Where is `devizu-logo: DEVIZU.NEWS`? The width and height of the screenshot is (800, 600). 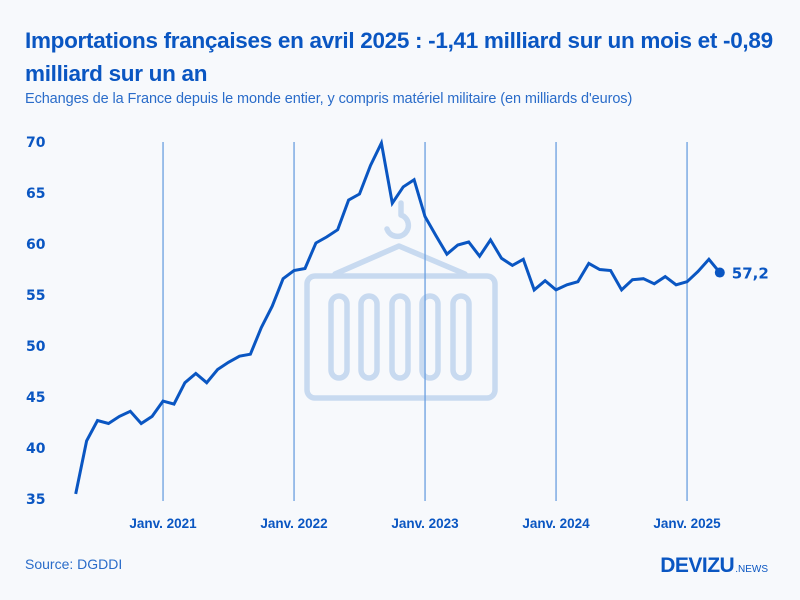 devizu-logo: DEVIZU.NEWS is located at coordinates (714, 566).